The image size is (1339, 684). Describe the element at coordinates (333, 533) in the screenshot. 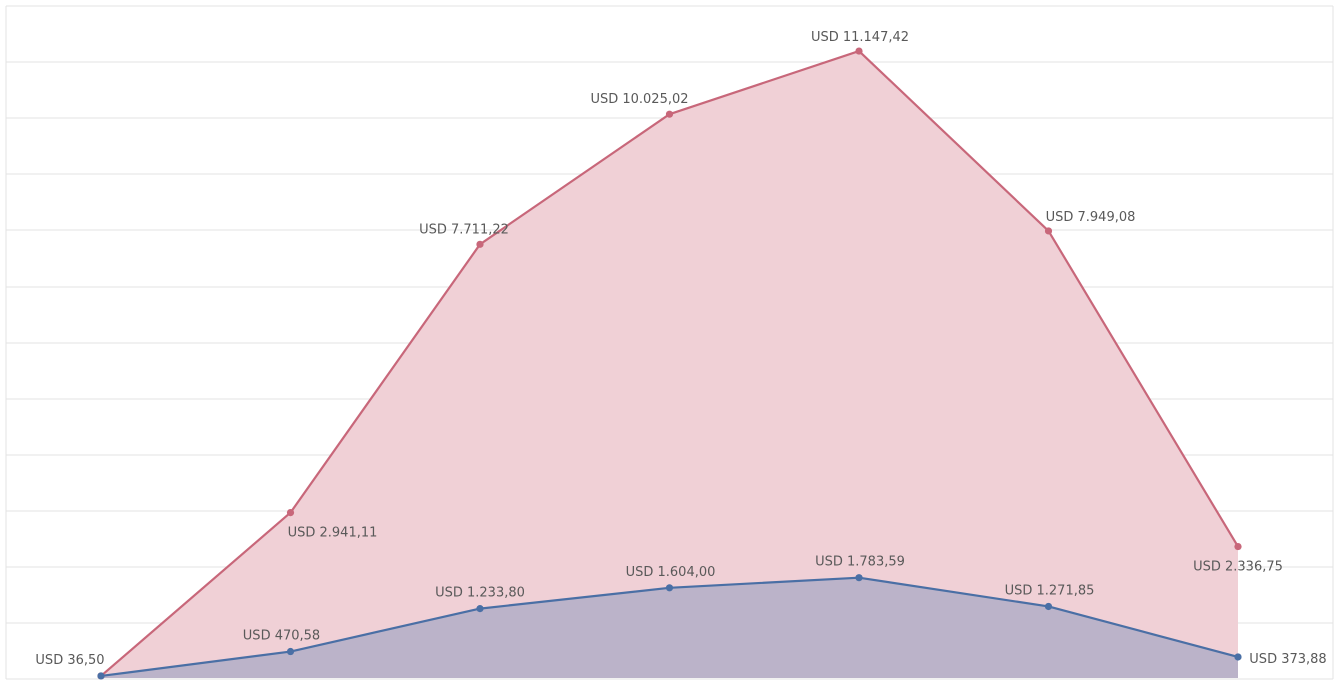

I see `data-label: USD 2.941,11` at that location.